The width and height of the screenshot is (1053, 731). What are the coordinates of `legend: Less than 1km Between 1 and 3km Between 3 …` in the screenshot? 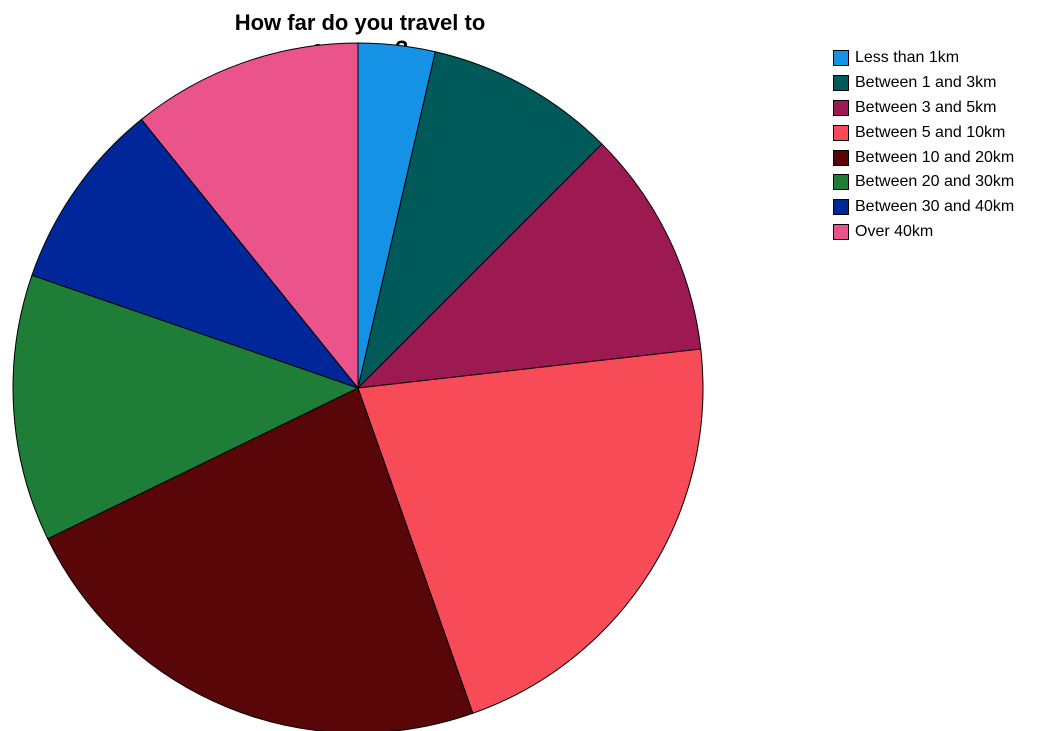 It's located at (923, 145).